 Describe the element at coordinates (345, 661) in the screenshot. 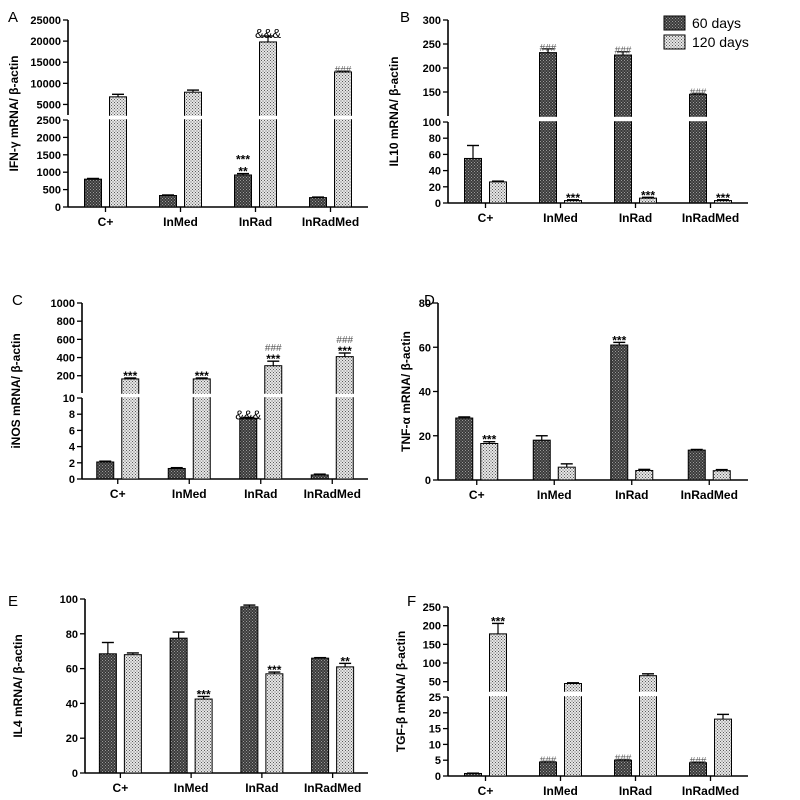

I see `panel-e-annotation-inradmed-120-days: **` at that location.